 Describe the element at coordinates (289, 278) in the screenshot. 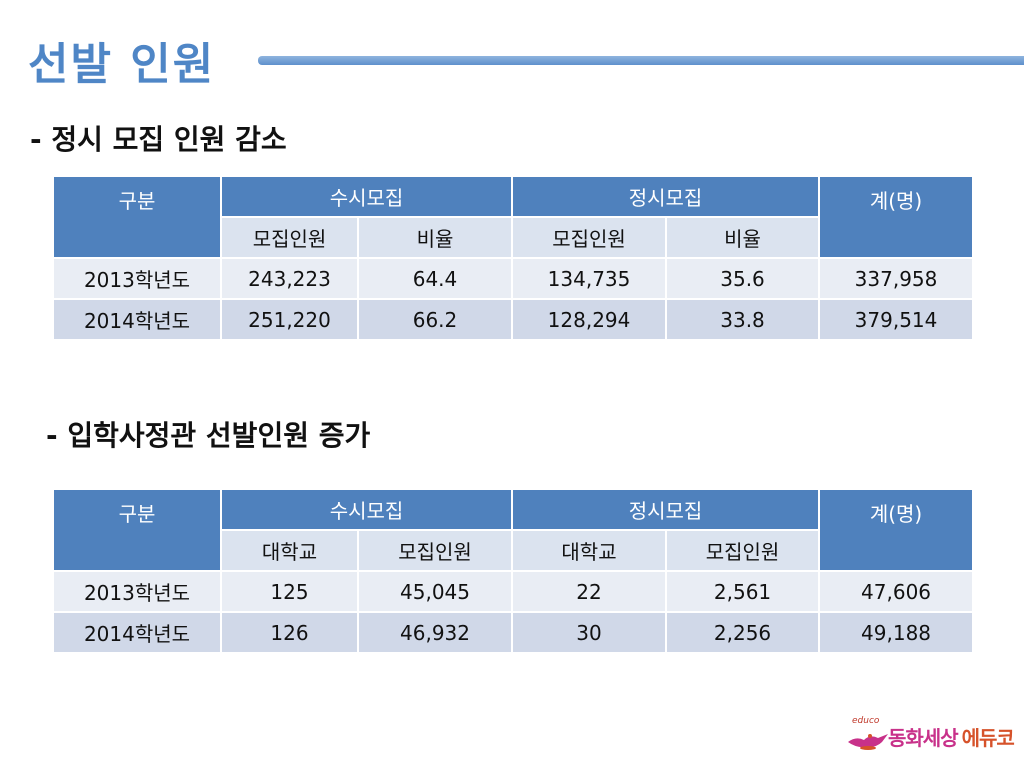

I see `table-cell: 243,223` at that location.